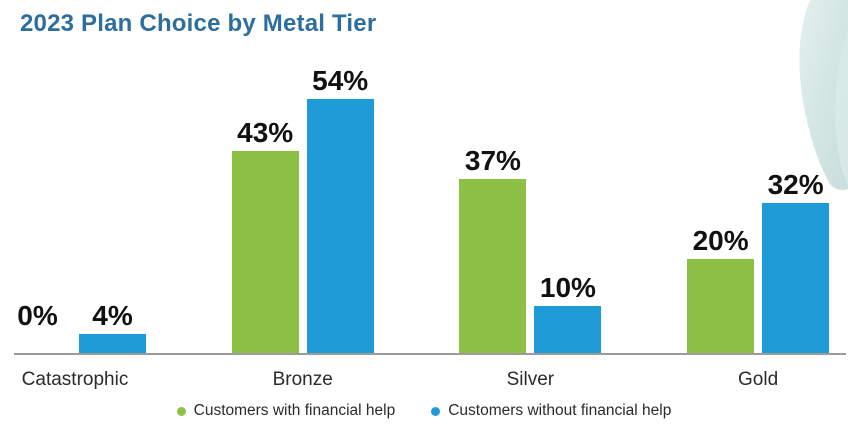 The width and height of the screenshot is (848, 432). Describe the element at coordinates (302, 379) in the screenshot. I see `category-label-bronze: Bronze` at that location.